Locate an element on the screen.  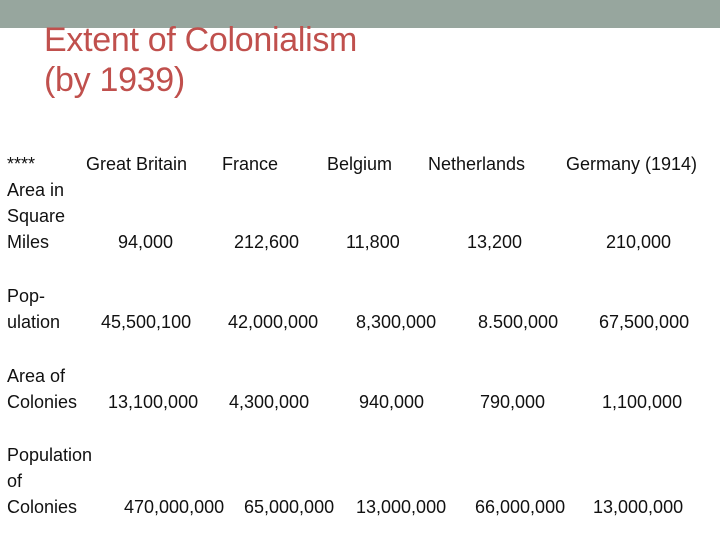
cell-colony-population-germany: 13,000,000 is located at coordinates (638, 507).